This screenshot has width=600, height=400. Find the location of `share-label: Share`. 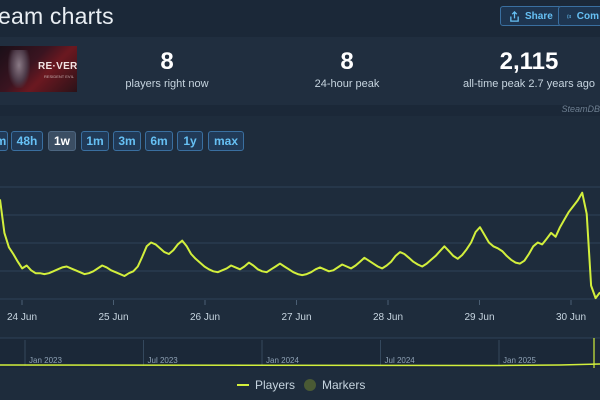

share-label: Share is located at coordinates (539, 16).